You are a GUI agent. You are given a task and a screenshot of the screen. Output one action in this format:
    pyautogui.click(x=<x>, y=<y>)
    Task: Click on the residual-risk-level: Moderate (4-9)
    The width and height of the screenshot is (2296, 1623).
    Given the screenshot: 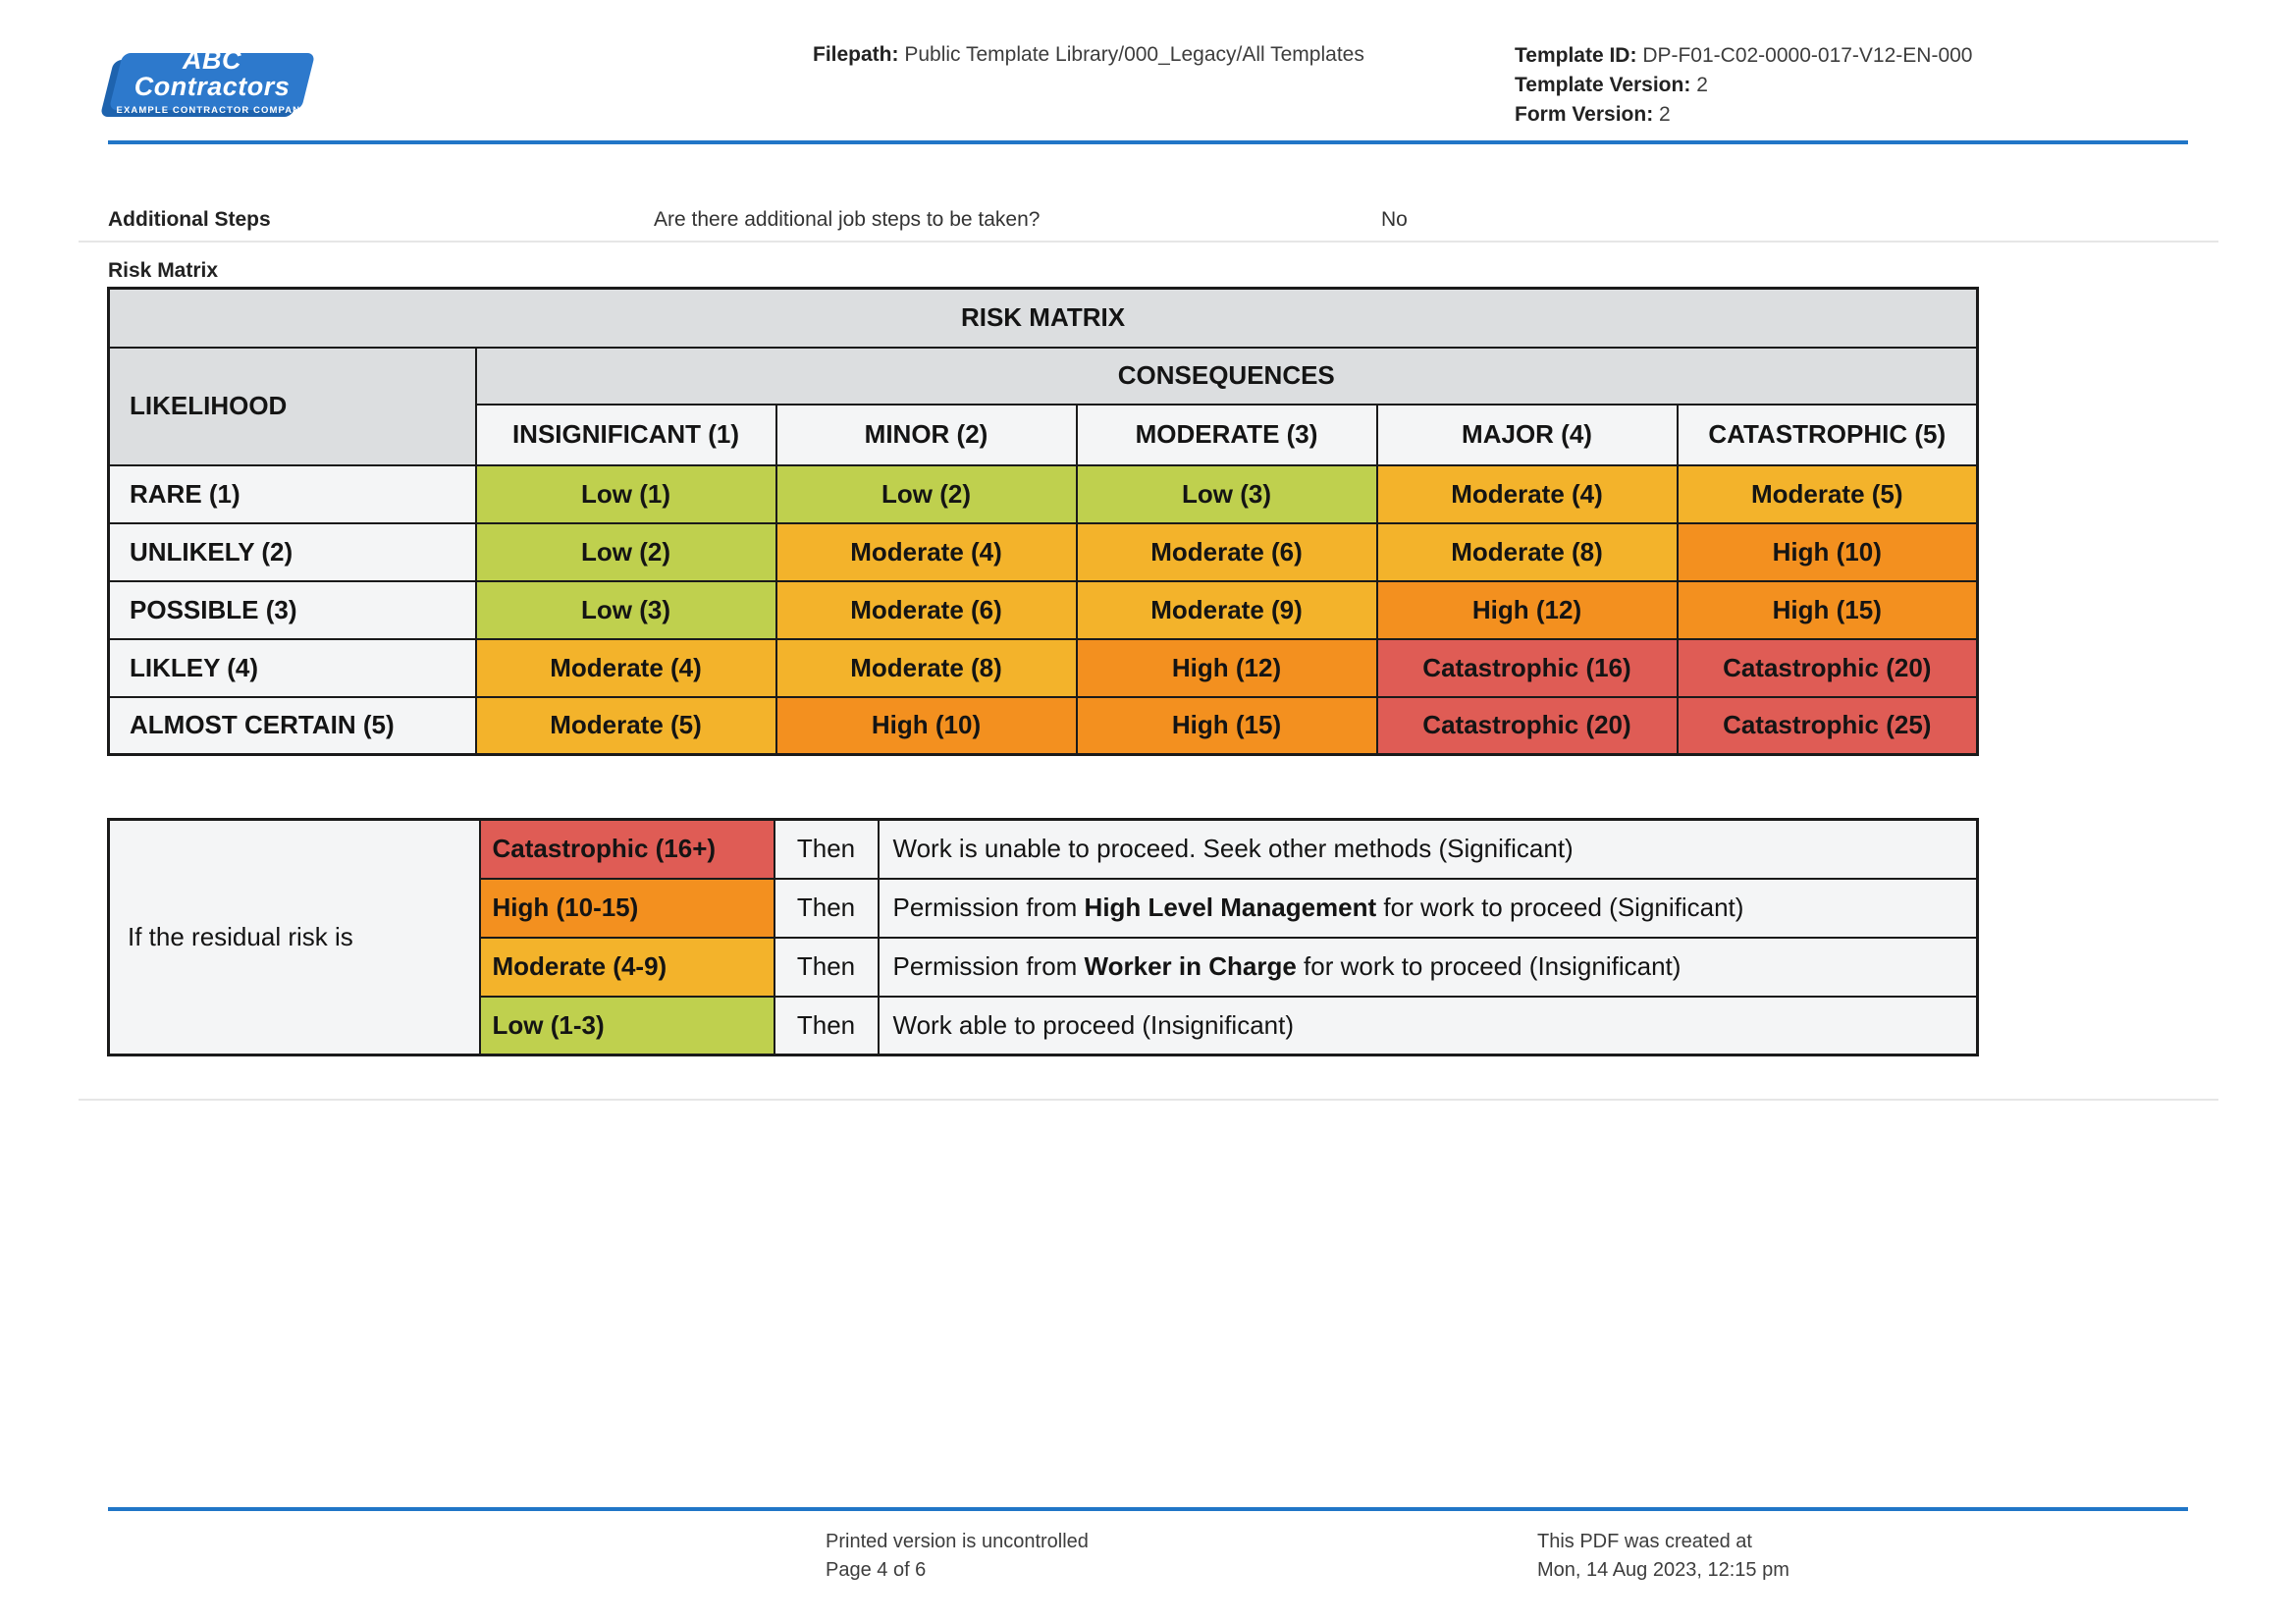 What is the action you would take?
    pyautogui.click(x=626, y=967)
    